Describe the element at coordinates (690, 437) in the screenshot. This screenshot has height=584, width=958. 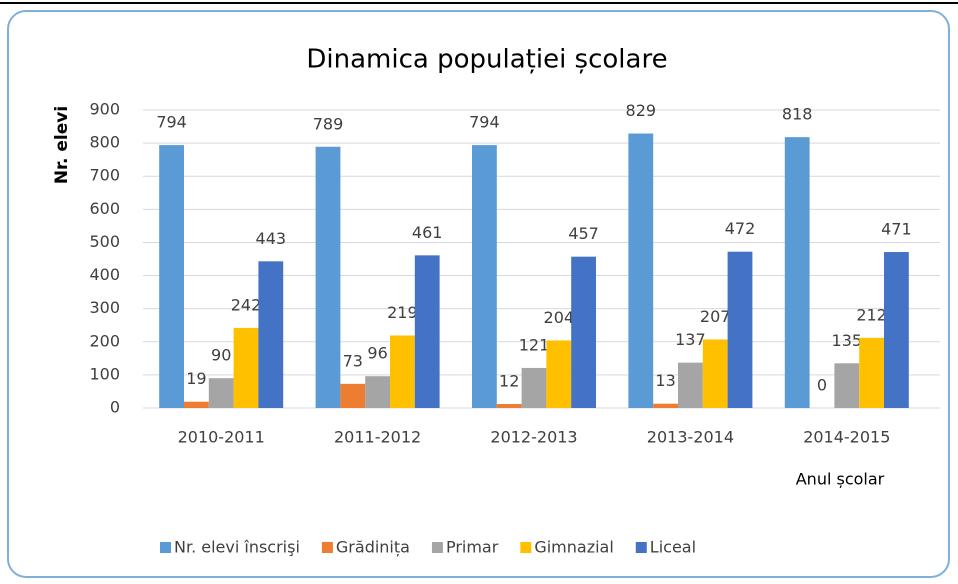
I see `x-tick-label: 2013-2014` at that location.